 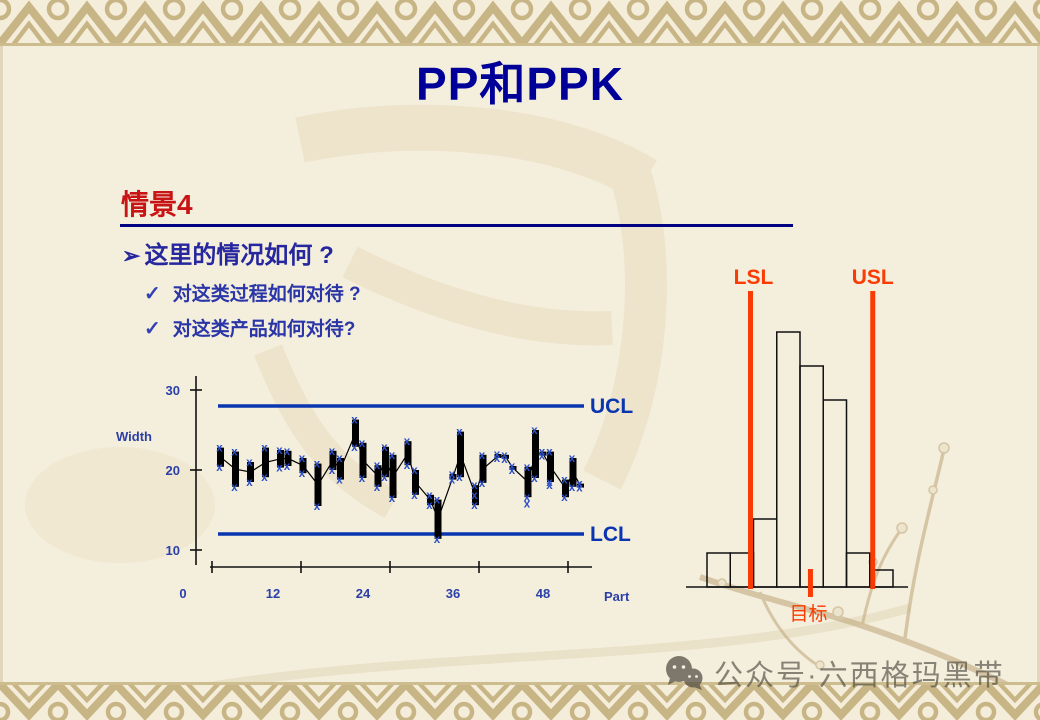 I want to click on wechat-icon, so click(x=684, y=673).